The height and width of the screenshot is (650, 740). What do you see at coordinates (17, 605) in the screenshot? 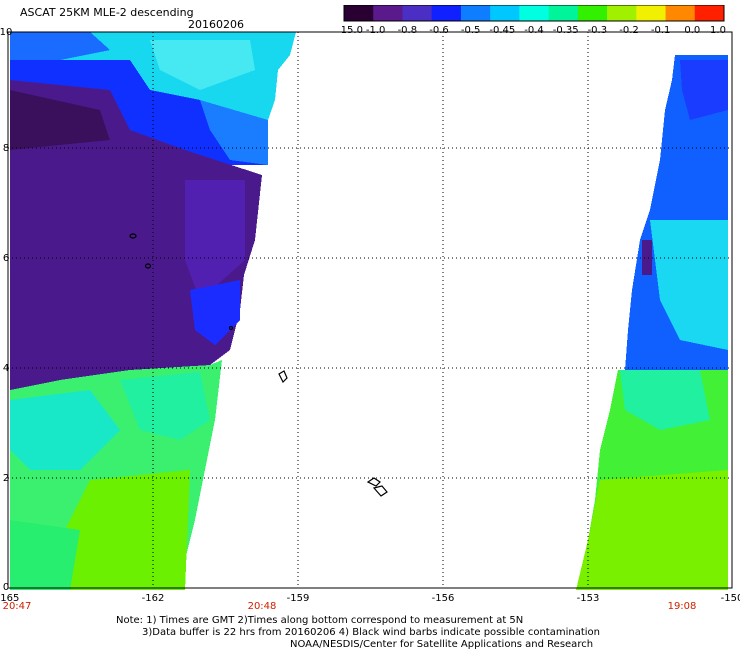
I see `time-label-0: 20:47` at bounding box center [17, 605].